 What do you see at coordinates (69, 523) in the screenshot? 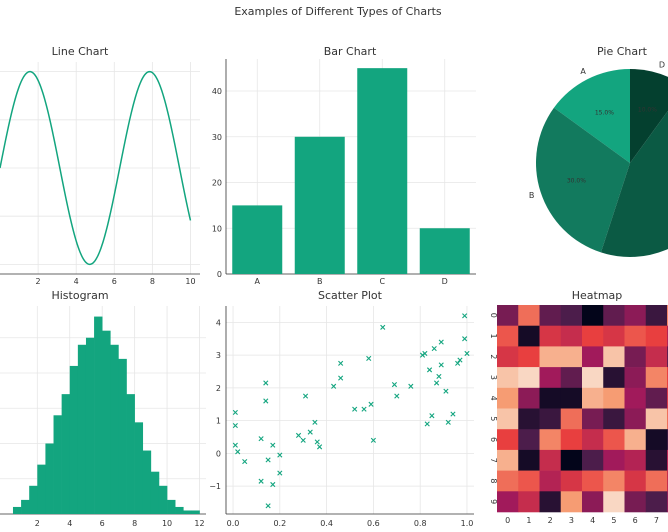
I see `hist-x-tick: 4` at bounding box center [69, 523].